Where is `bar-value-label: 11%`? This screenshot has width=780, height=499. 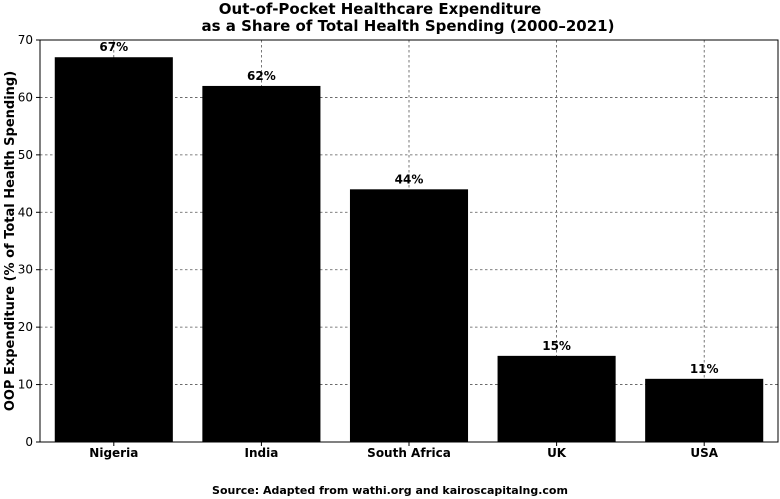
bar-value-label: 11% is located at coordinates (704, 369).